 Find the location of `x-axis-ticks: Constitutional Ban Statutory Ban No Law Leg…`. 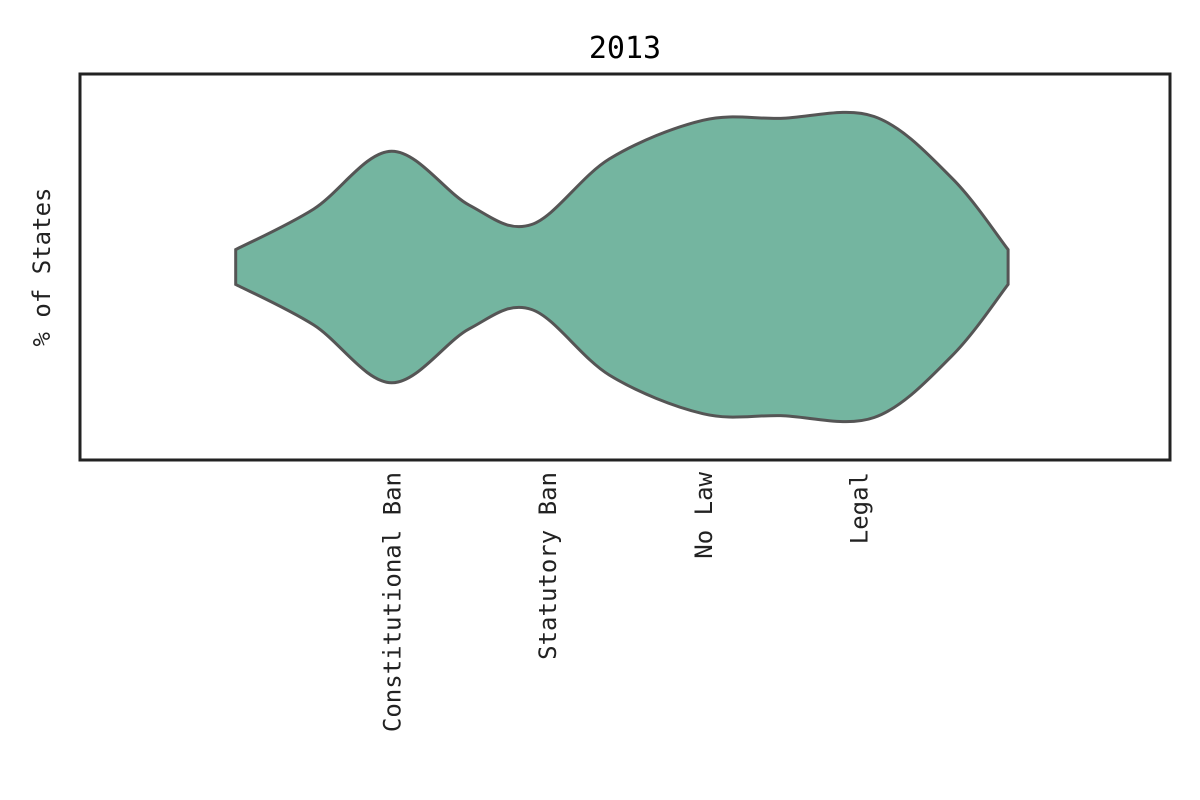

x-axis-ticks: Constitutional Ban Statutory Ban No Law Leg… is located at coordinates (625, 601).